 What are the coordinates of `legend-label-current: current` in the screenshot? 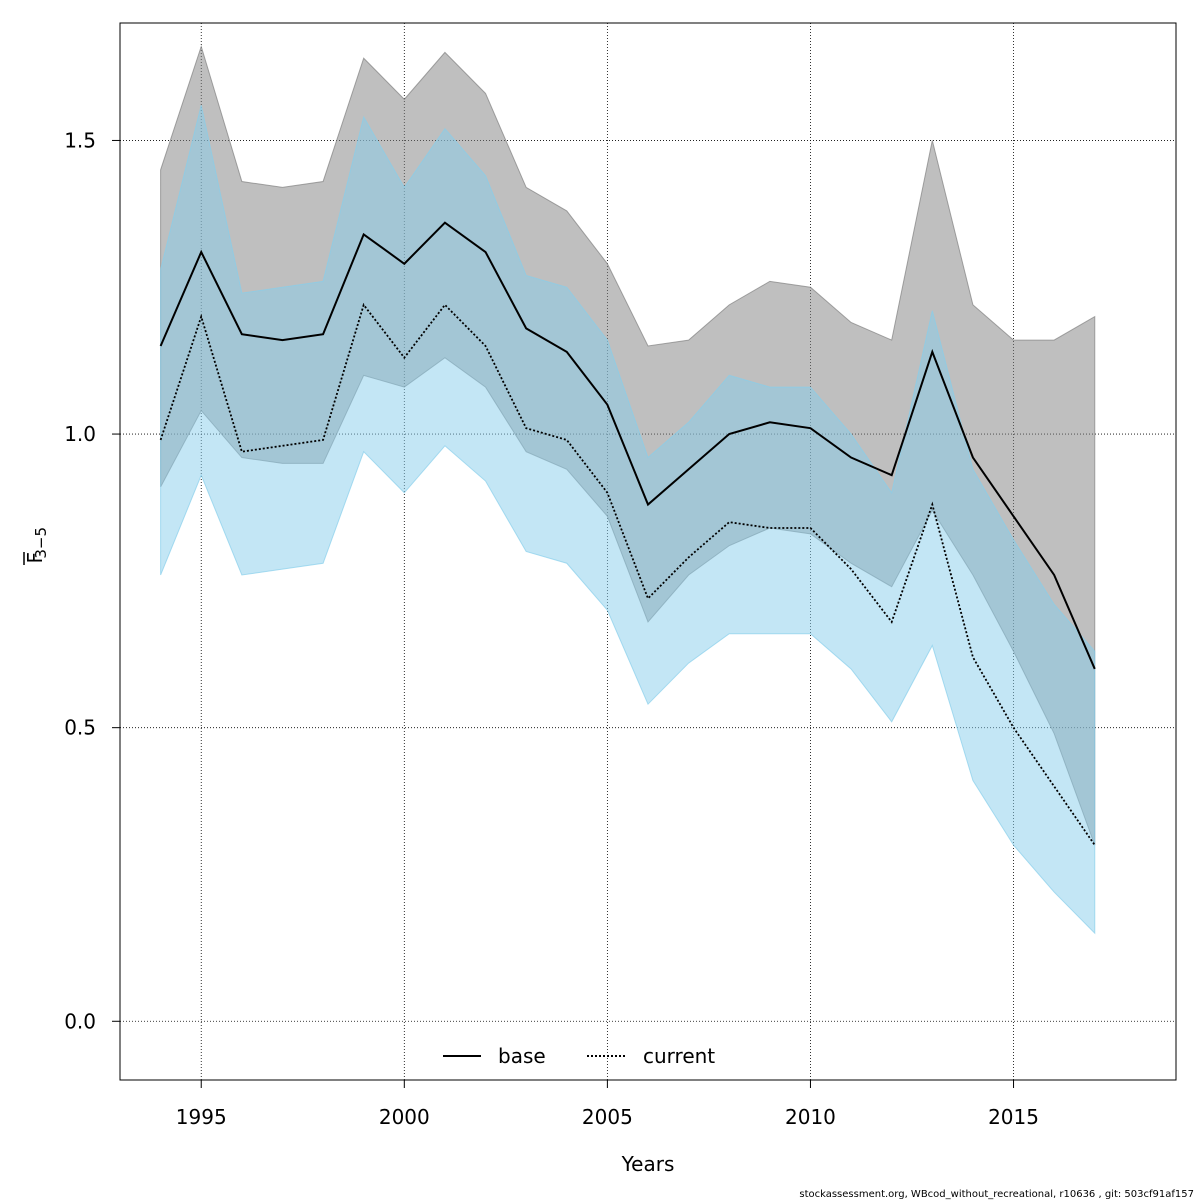 It's located at (679, 1056).